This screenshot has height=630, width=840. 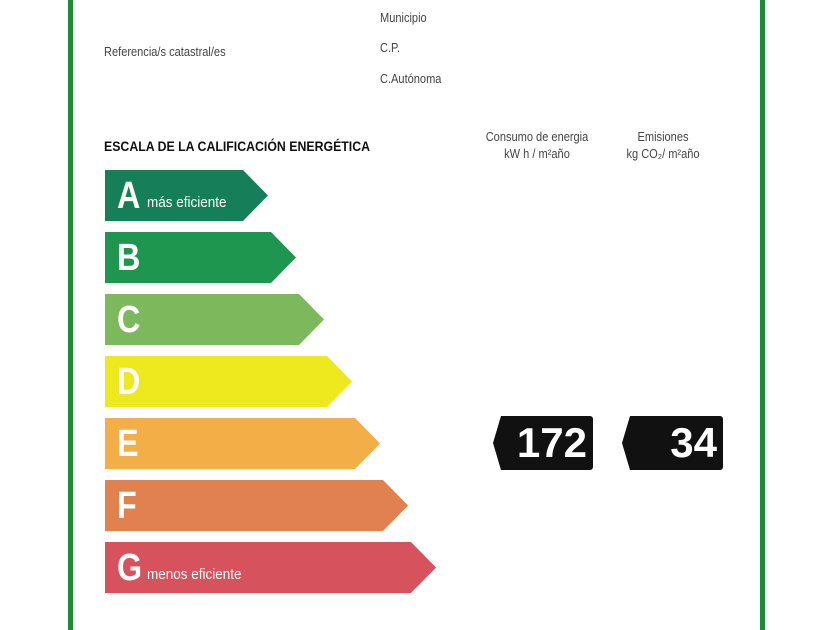 What do you see at coordinates (390, 47) in the screenshot?
I see `cp-label: C.P.` at bounding box center [390, 47].